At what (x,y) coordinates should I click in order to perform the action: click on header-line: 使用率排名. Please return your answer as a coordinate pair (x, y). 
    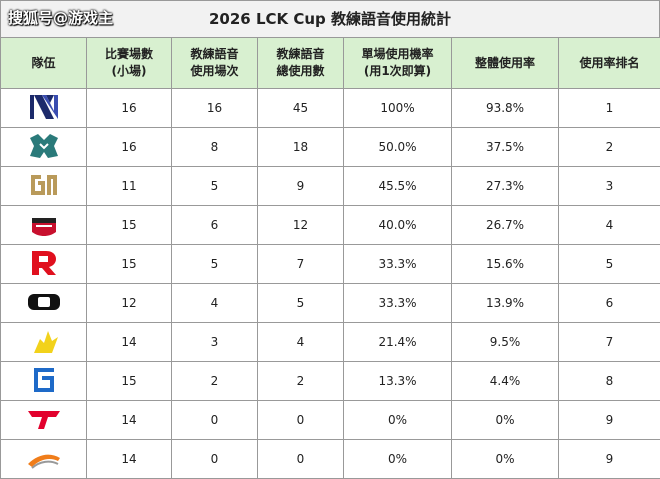
    Looking at the image, I should click on (609, 63).